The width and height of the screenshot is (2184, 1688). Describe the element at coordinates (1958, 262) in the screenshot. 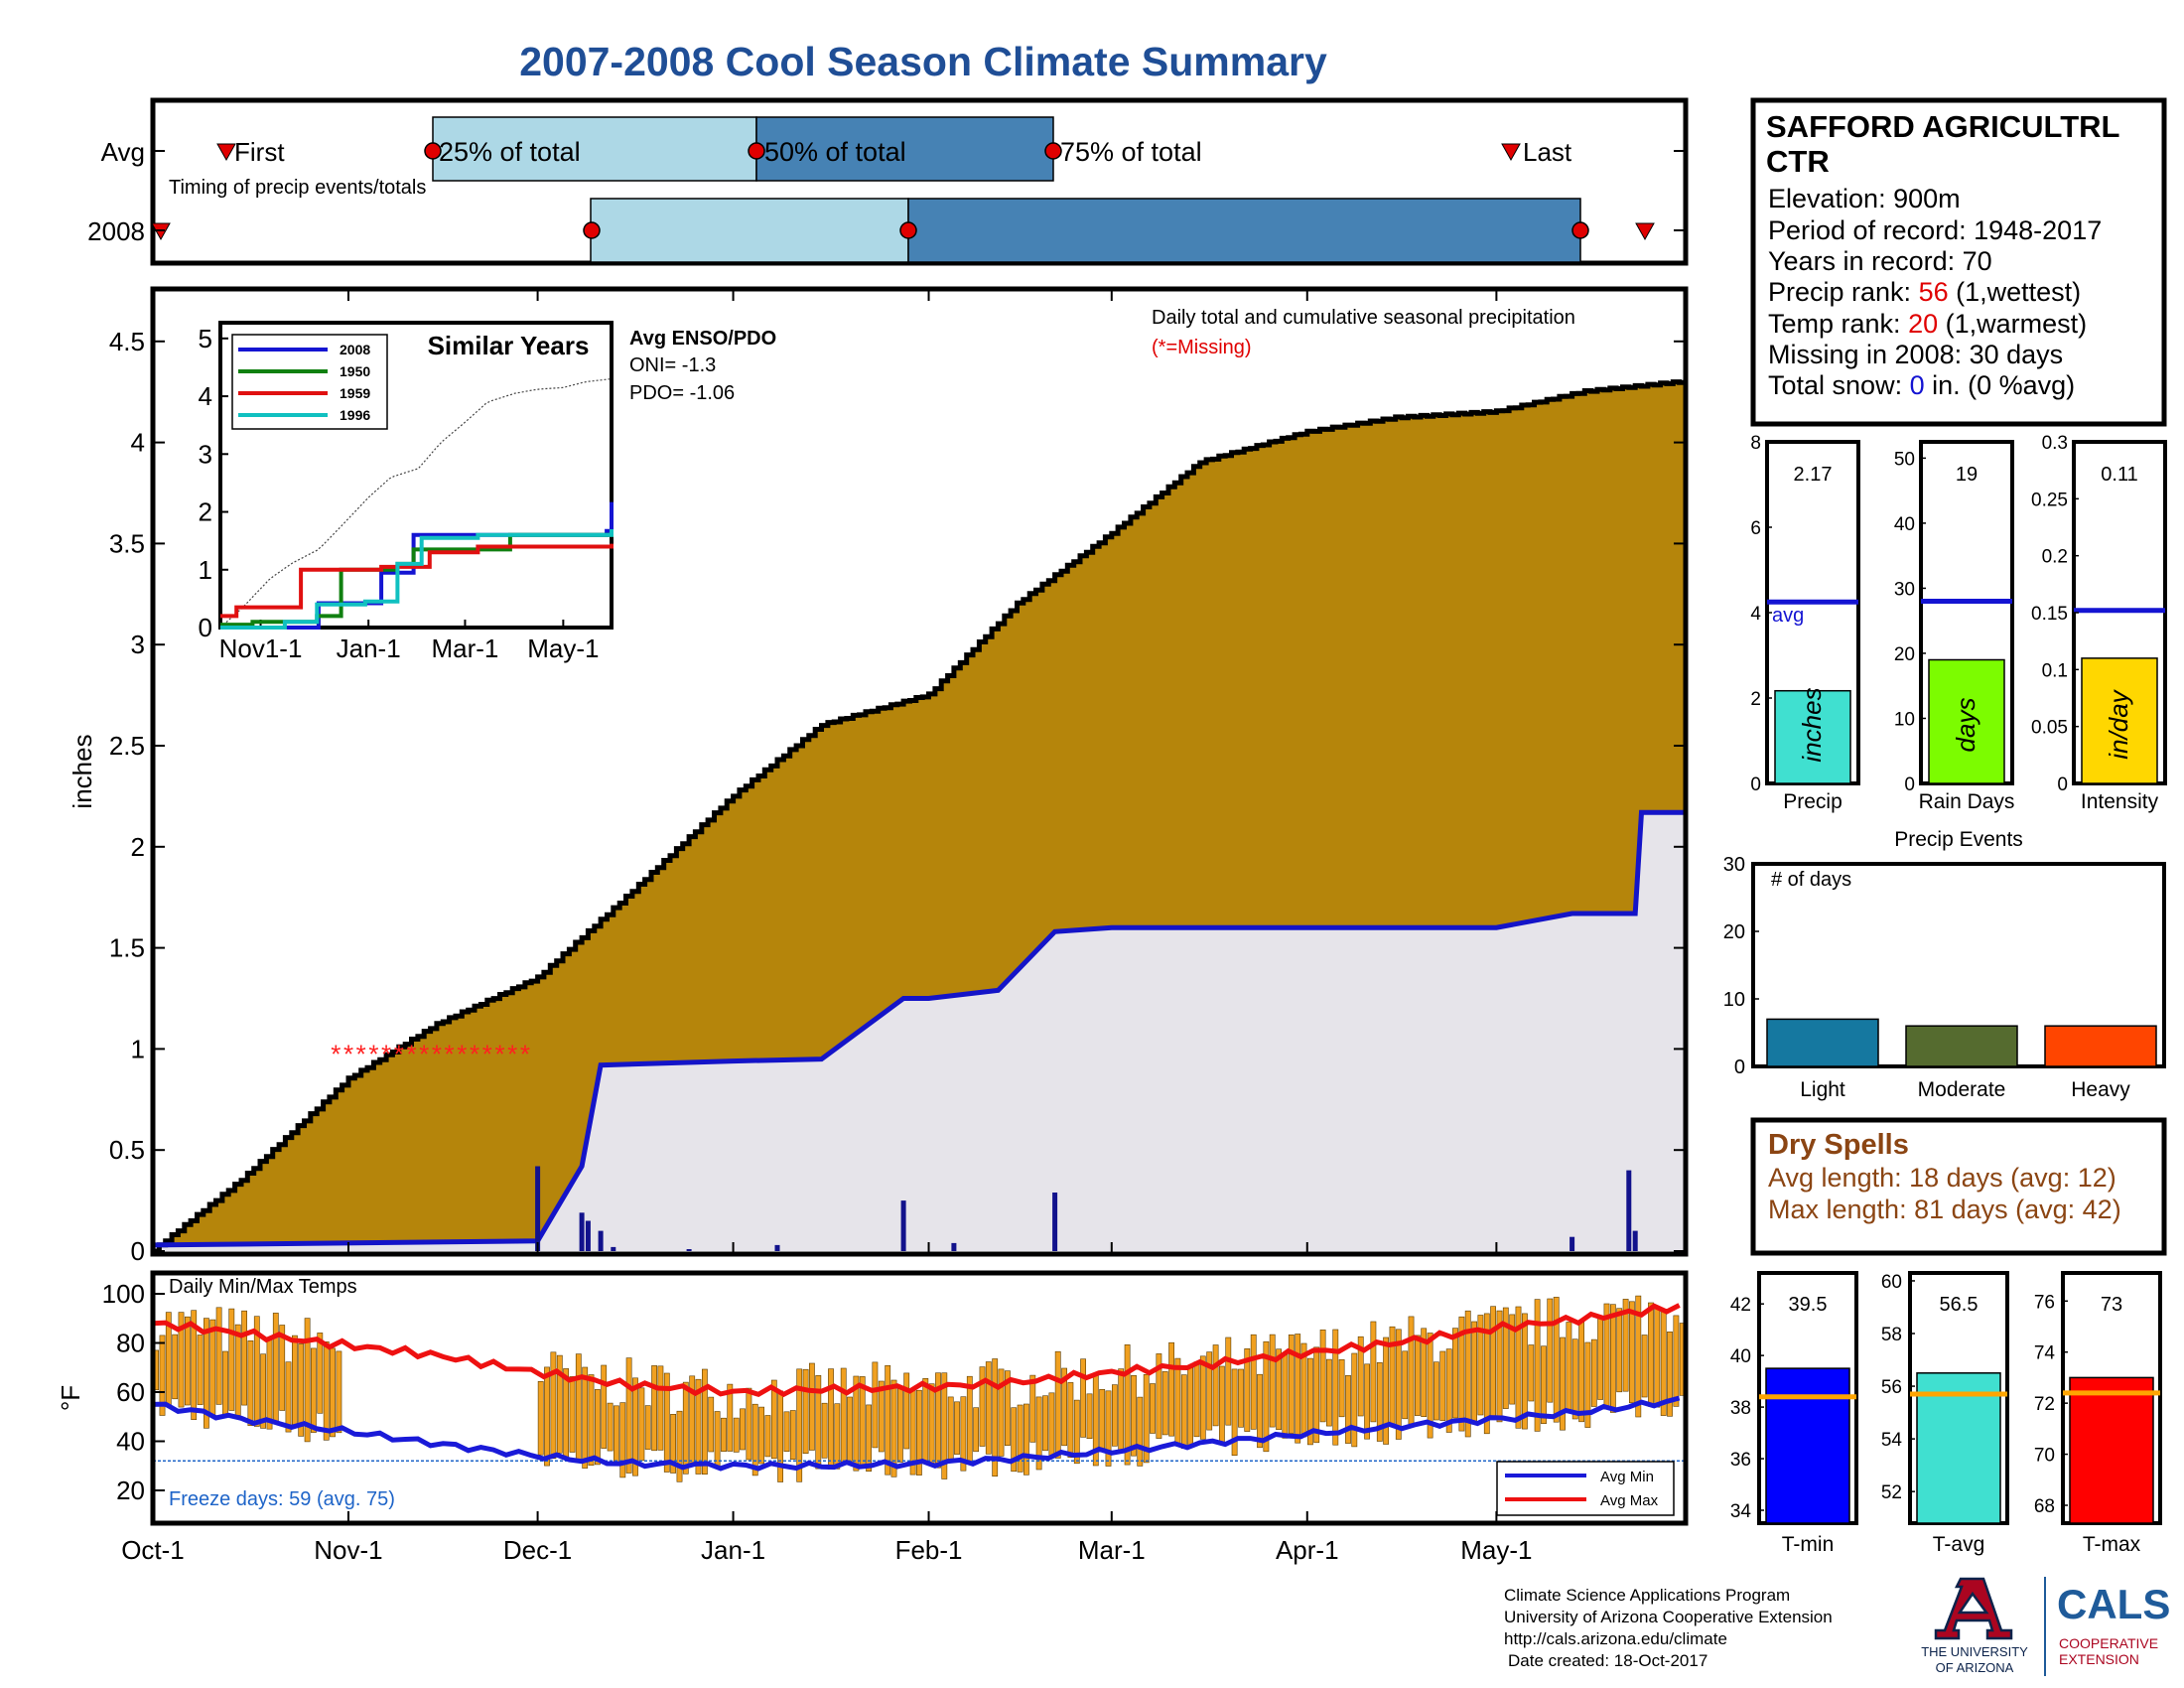

I see `station-frame` at that location.